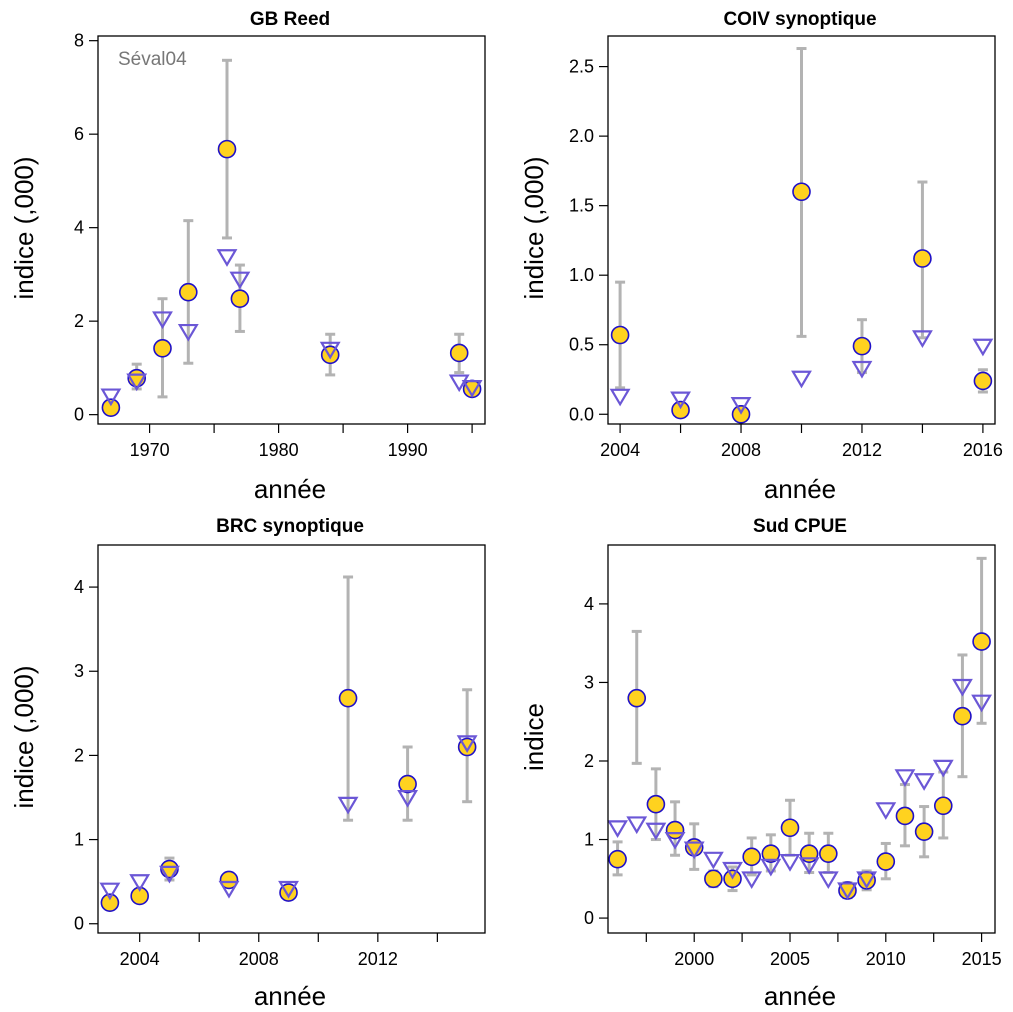 The image size is (1013, 1012). I want to click on y-tick-label: 0.0, so click(581, 414).